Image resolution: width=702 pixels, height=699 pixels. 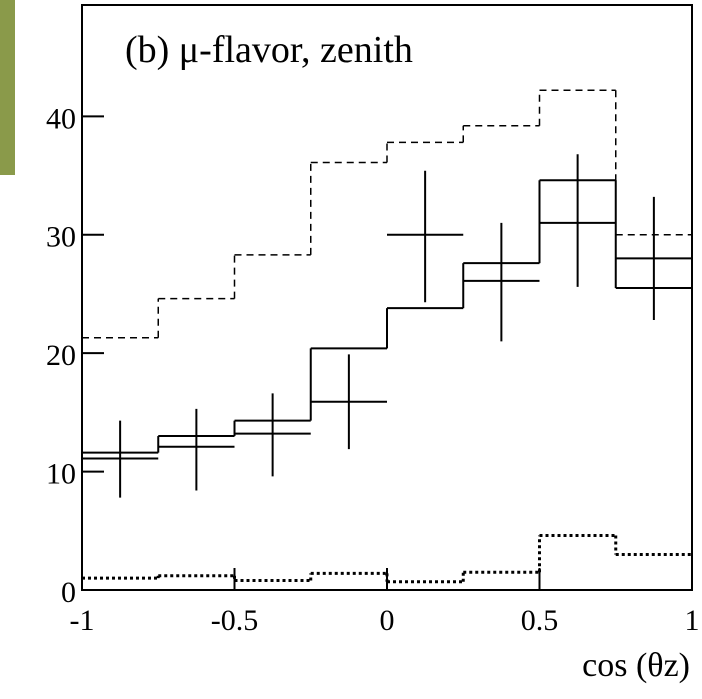 What do you see at coordinates (61, 474) in the screenshot?
I see `y-tick-label: 10` at bounding box center [61, 474].